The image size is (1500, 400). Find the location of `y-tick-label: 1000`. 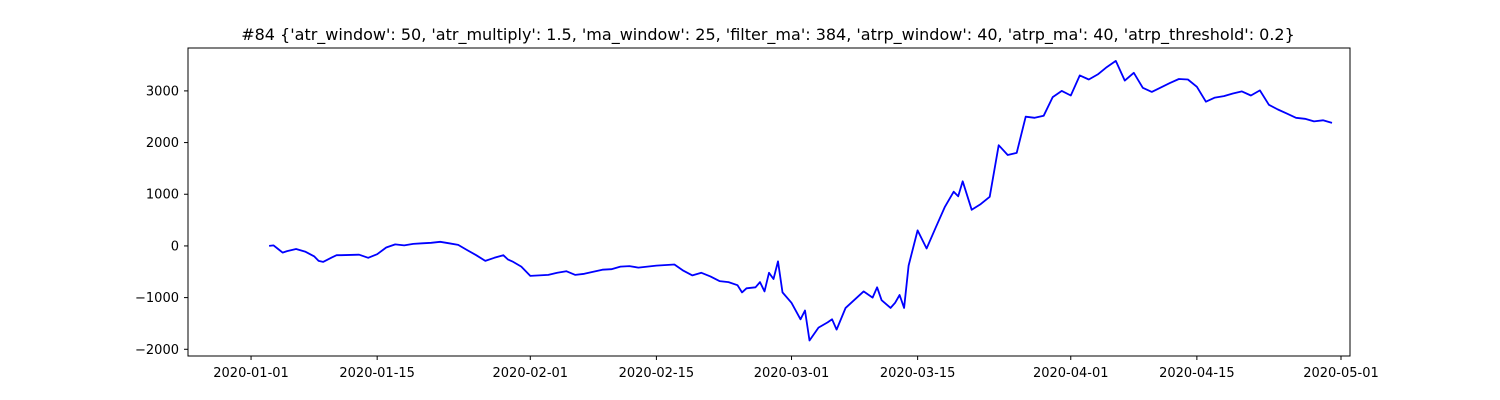

y-tick-label: 1000 is located at coordinates (162, 195).